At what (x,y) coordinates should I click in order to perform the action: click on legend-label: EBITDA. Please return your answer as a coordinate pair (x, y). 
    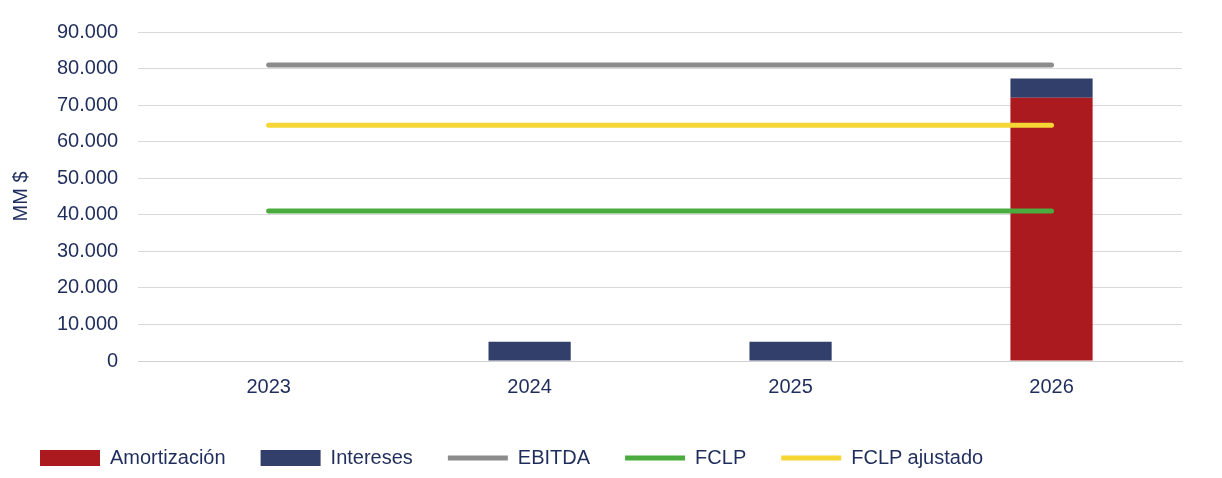
    Looking at the image, I should click on (554, 456).